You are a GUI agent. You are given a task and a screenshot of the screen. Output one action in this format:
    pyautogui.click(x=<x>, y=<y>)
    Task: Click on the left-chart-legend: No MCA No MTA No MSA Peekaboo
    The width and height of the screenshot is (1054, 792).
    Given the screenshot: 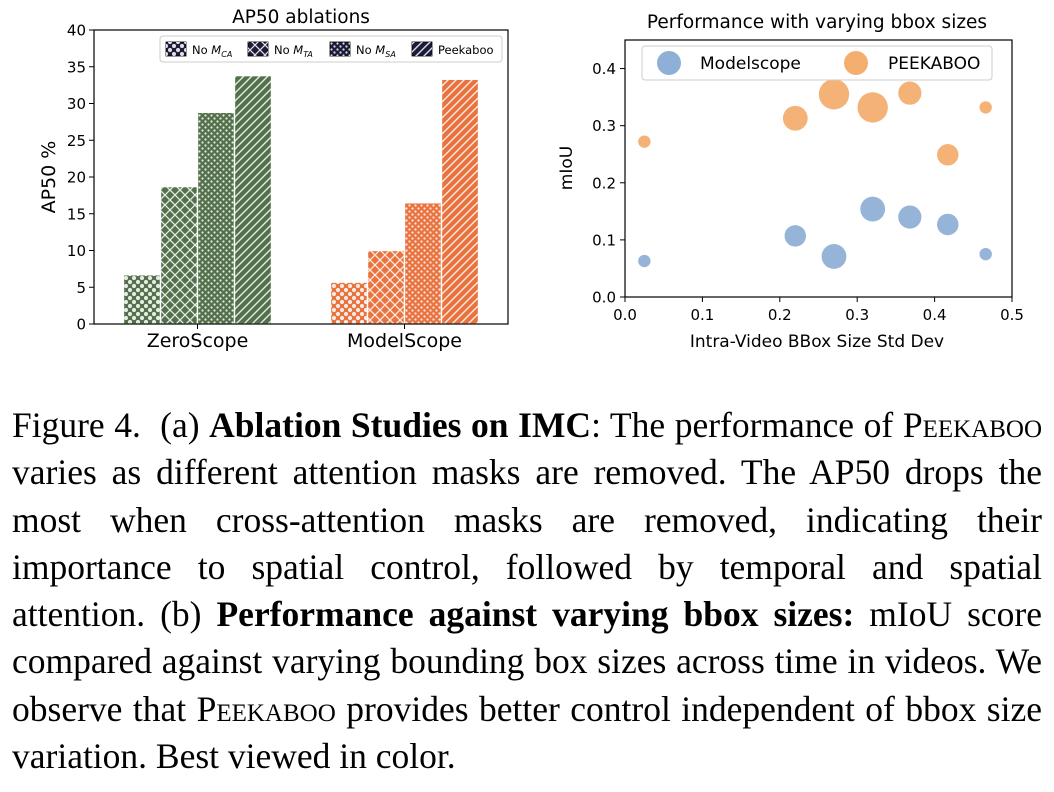 What is the action you would take?
    pyautogui.click(x=331, y=49)
    